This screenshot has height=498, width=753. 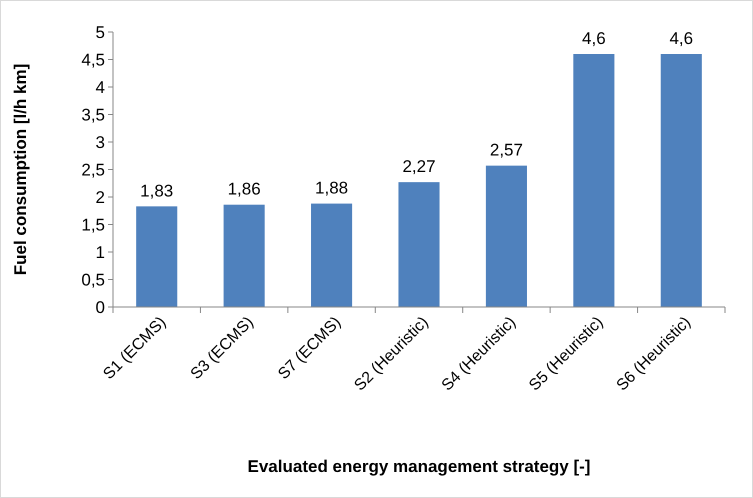 What do you see at coordinates (100, 307) in the screenshot?
I see `y-tick-label: 0` at bounding box center [100, 307].